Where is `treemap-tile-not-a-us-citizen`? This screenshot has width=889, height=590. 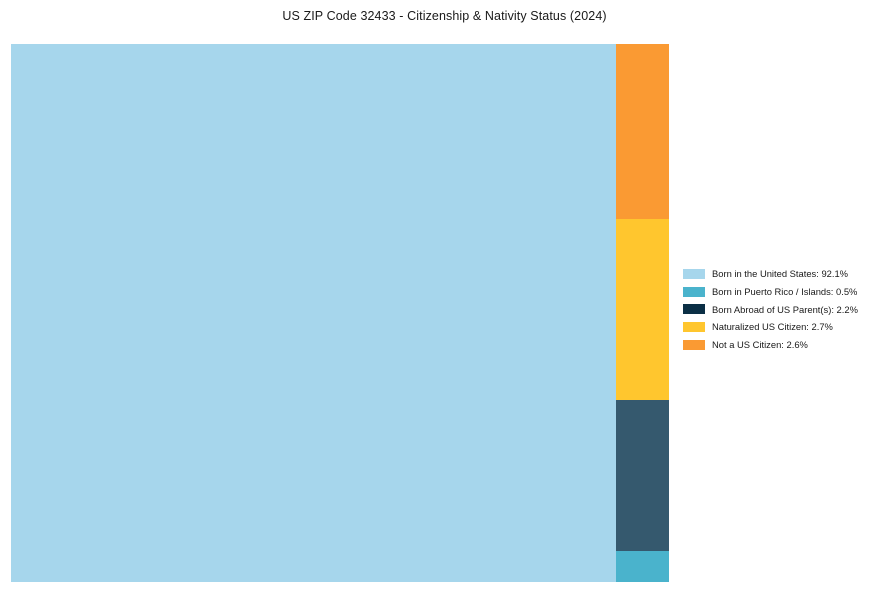 treemap-tile-not-a-us-citizen is located at coordinates (642, 131).